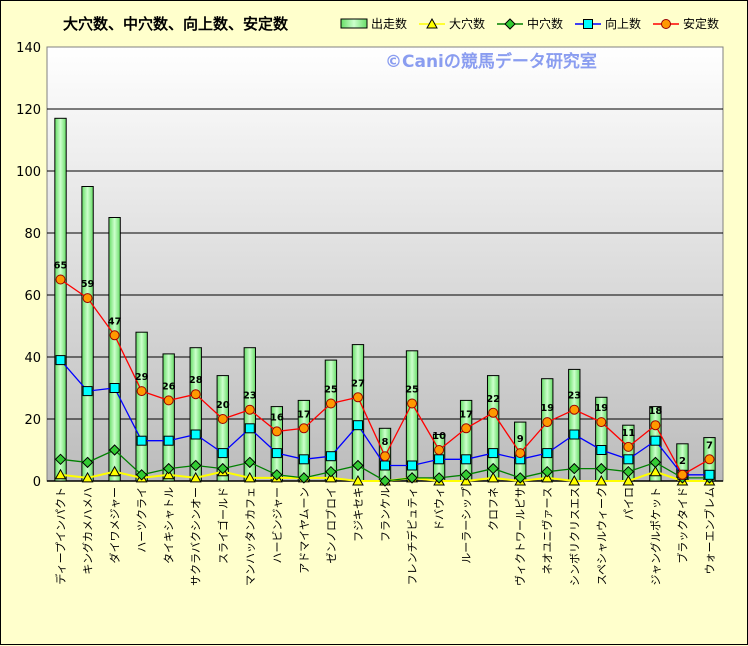  What do you see at coordinates (358, 514) in the screenshot?
I see `x-tick-label: フジキセキ` at bounding box center [358, 514].